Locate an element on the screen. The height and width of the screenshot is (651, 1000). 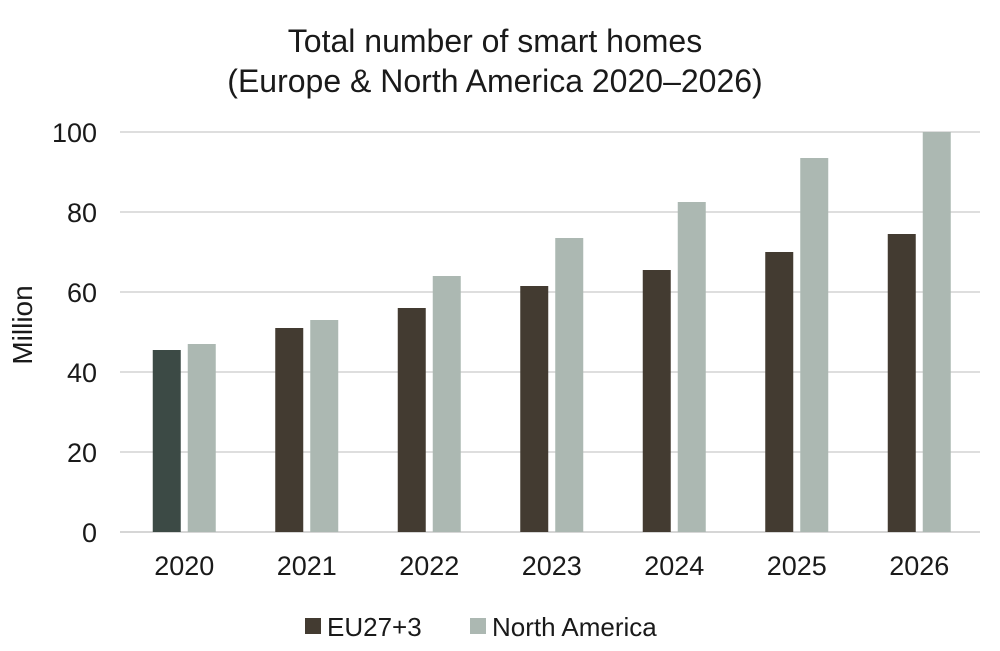
x-tick-label: 2024 is located at coordinates (674, 566).